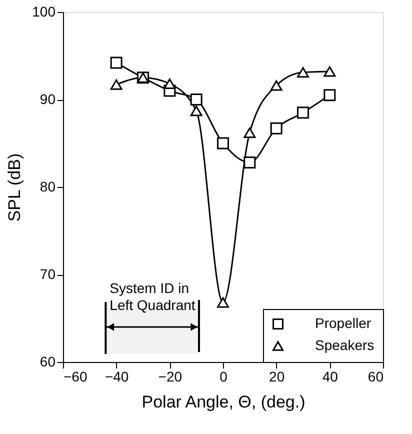 Image resolution: width=412 pixels, height=434 pixels. I want to click on x-tick-label: 0, so click(224, 376).